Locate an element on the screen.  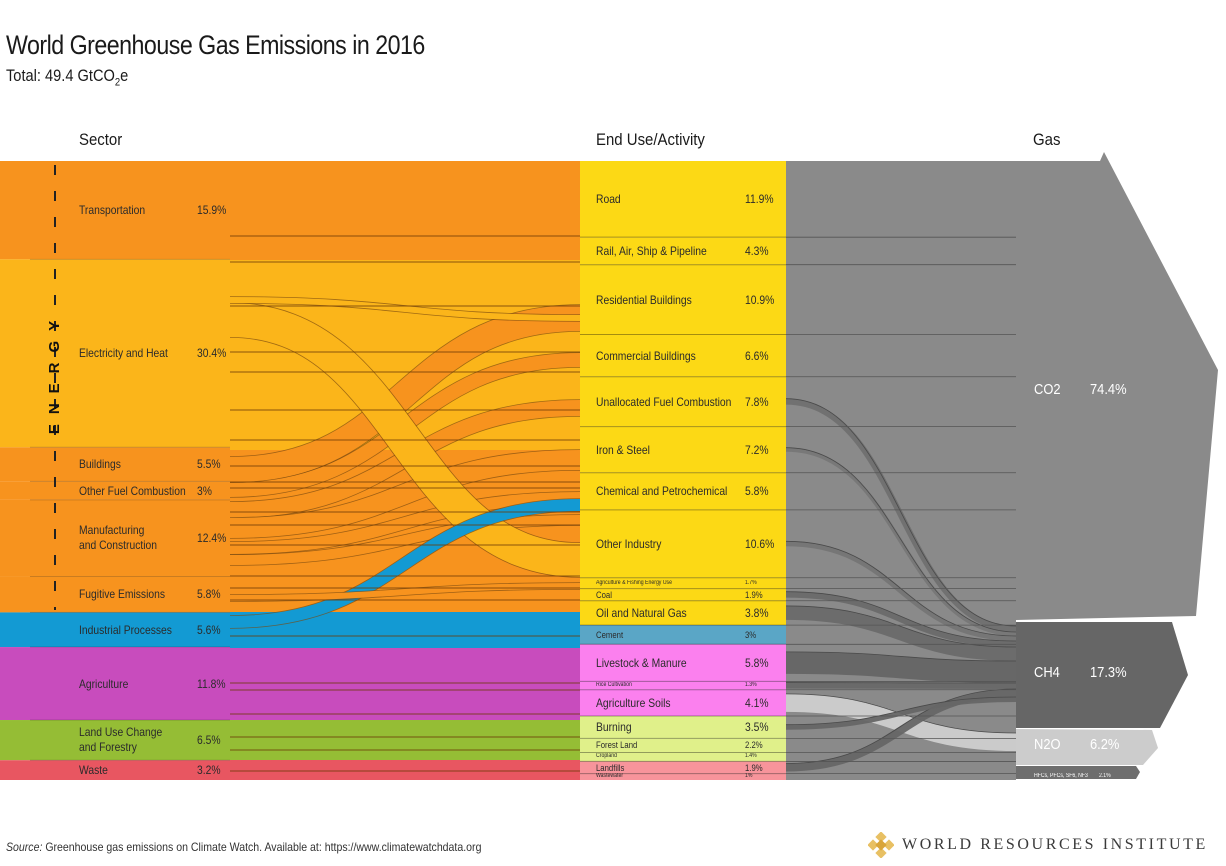
gas-label: CO2 is located at coordinates (1047, 389).